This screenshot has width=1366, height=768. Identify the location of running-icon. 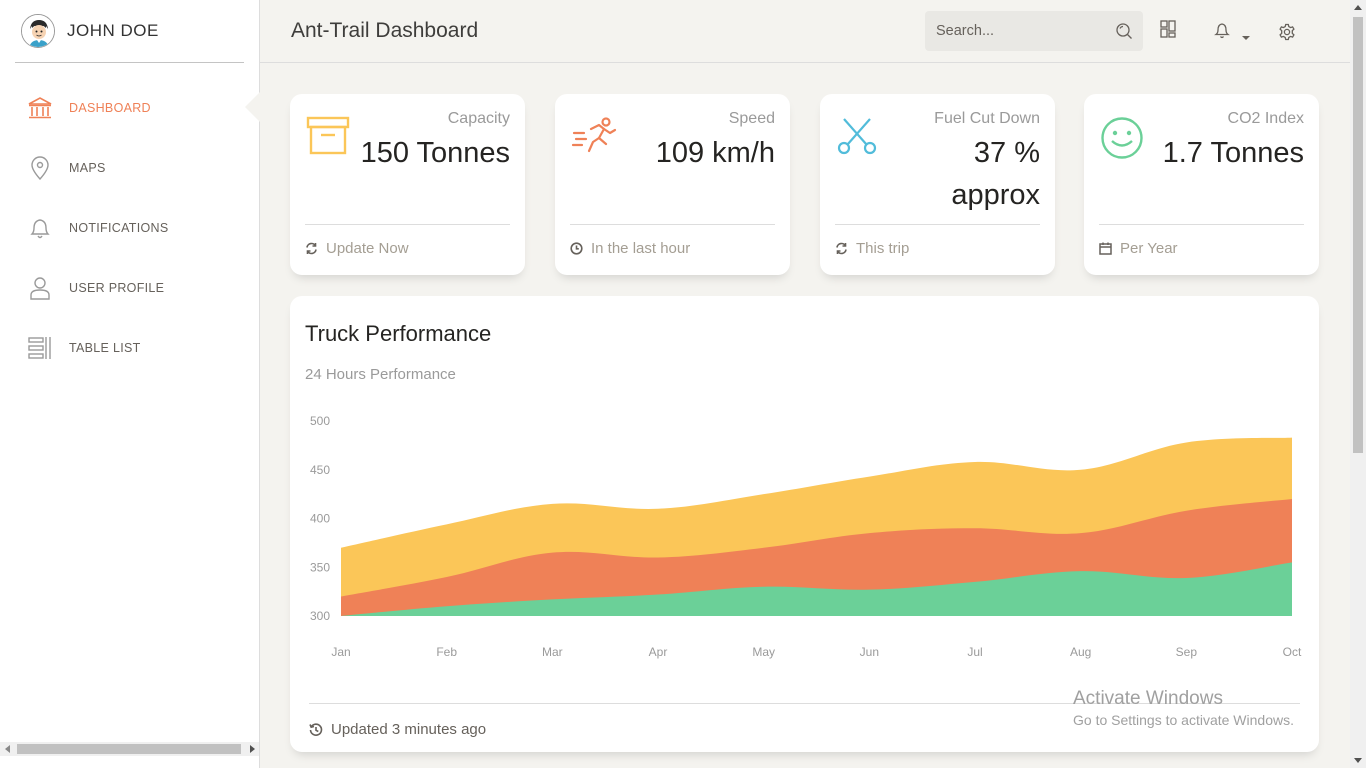
(594, 138).